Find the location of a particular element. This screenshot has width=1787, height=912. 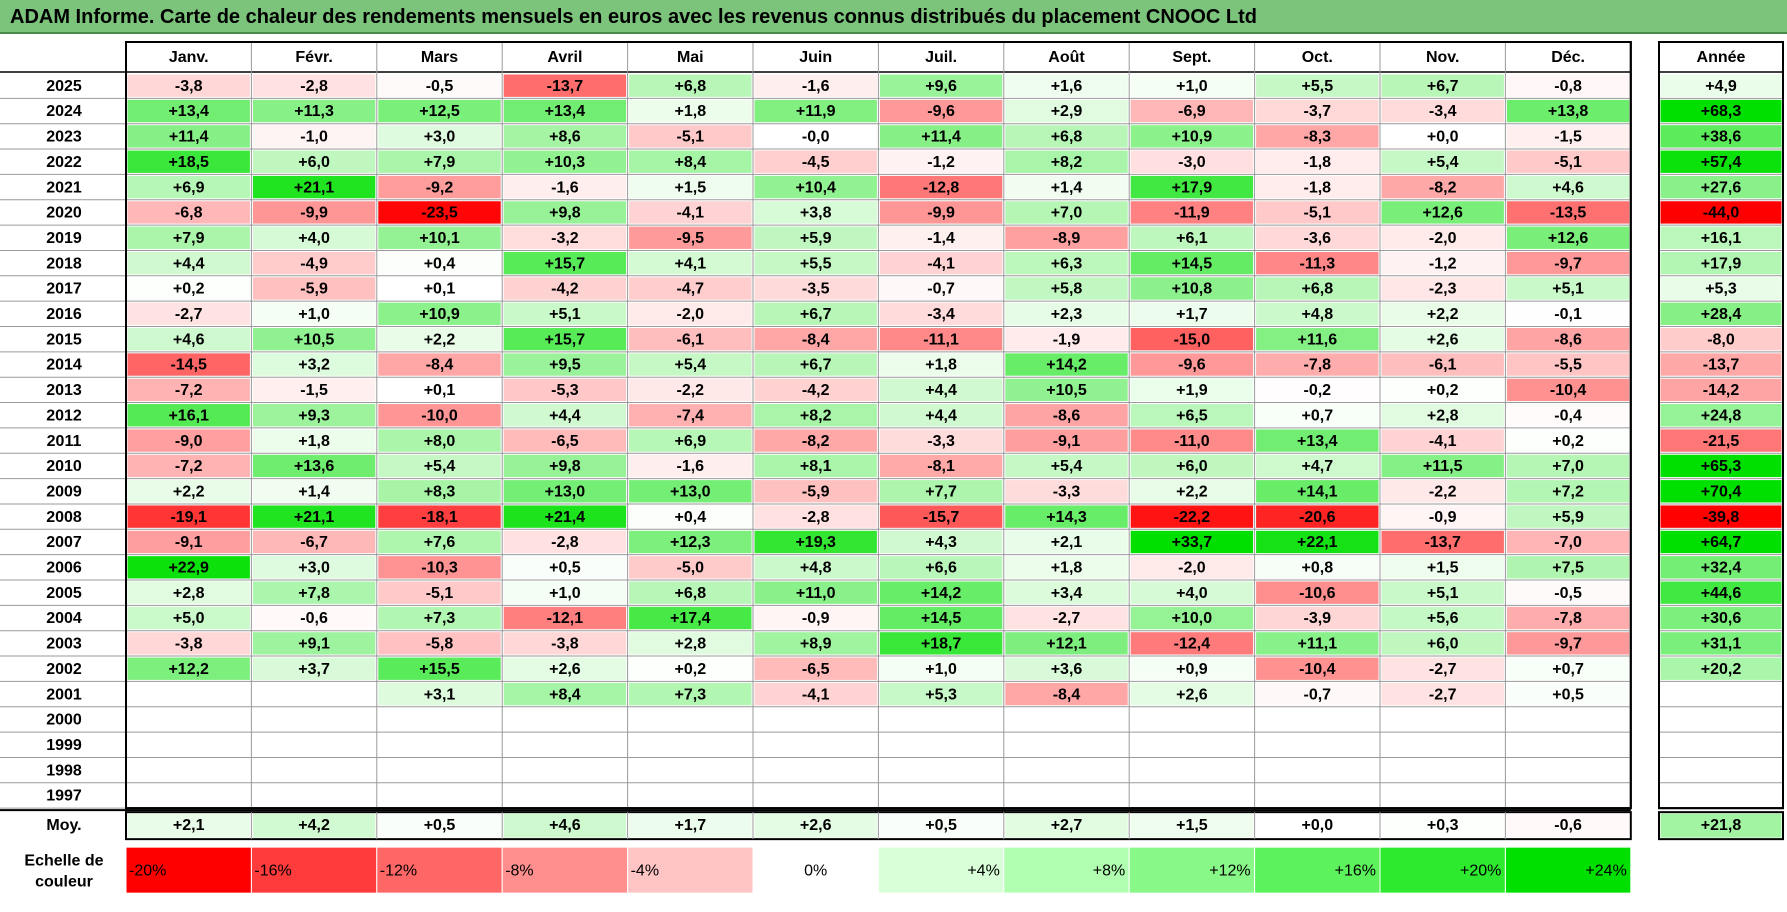

cell-value: +12,2 is located at coordinates (188, 669).